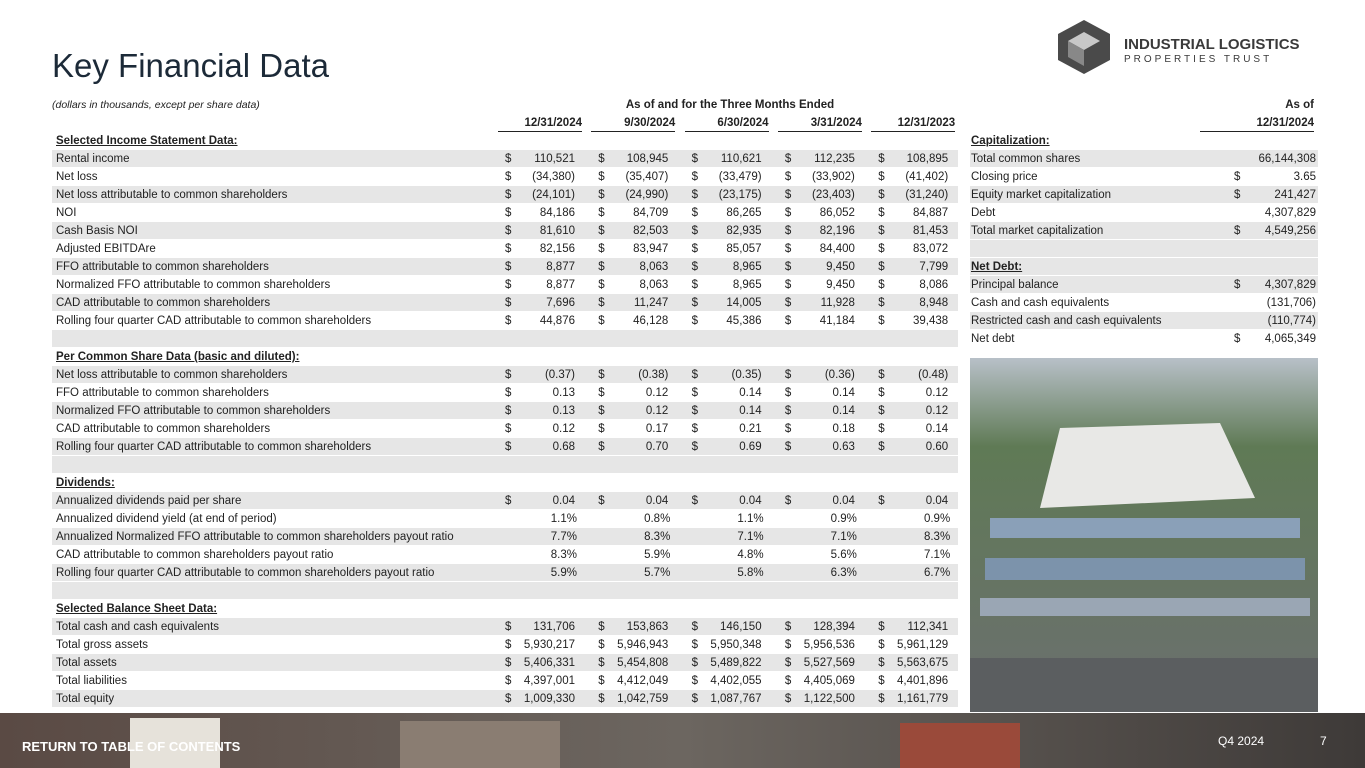  What do you see at coordinates (651, 321) in the screenshot?
I see `cell: 46,128` at bounding box center [651, 321].